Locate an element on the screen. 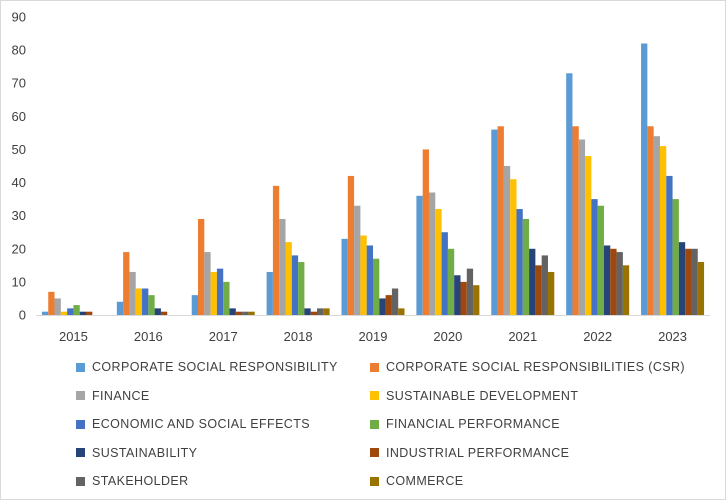  legend-label: COMMERCE is located at coordinates (425, 481).